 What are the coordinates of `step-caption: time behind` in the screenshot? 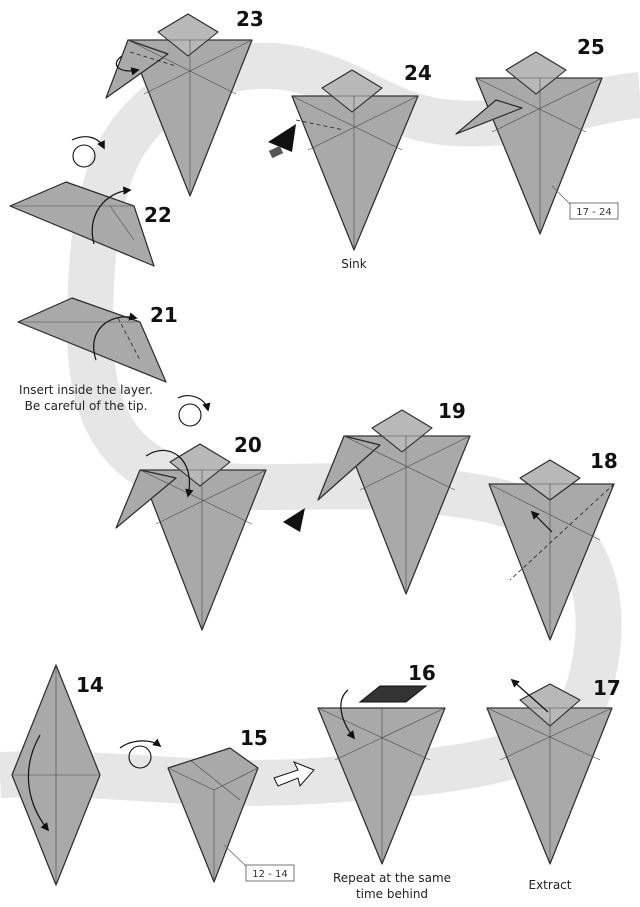 It's located at (392, 894).